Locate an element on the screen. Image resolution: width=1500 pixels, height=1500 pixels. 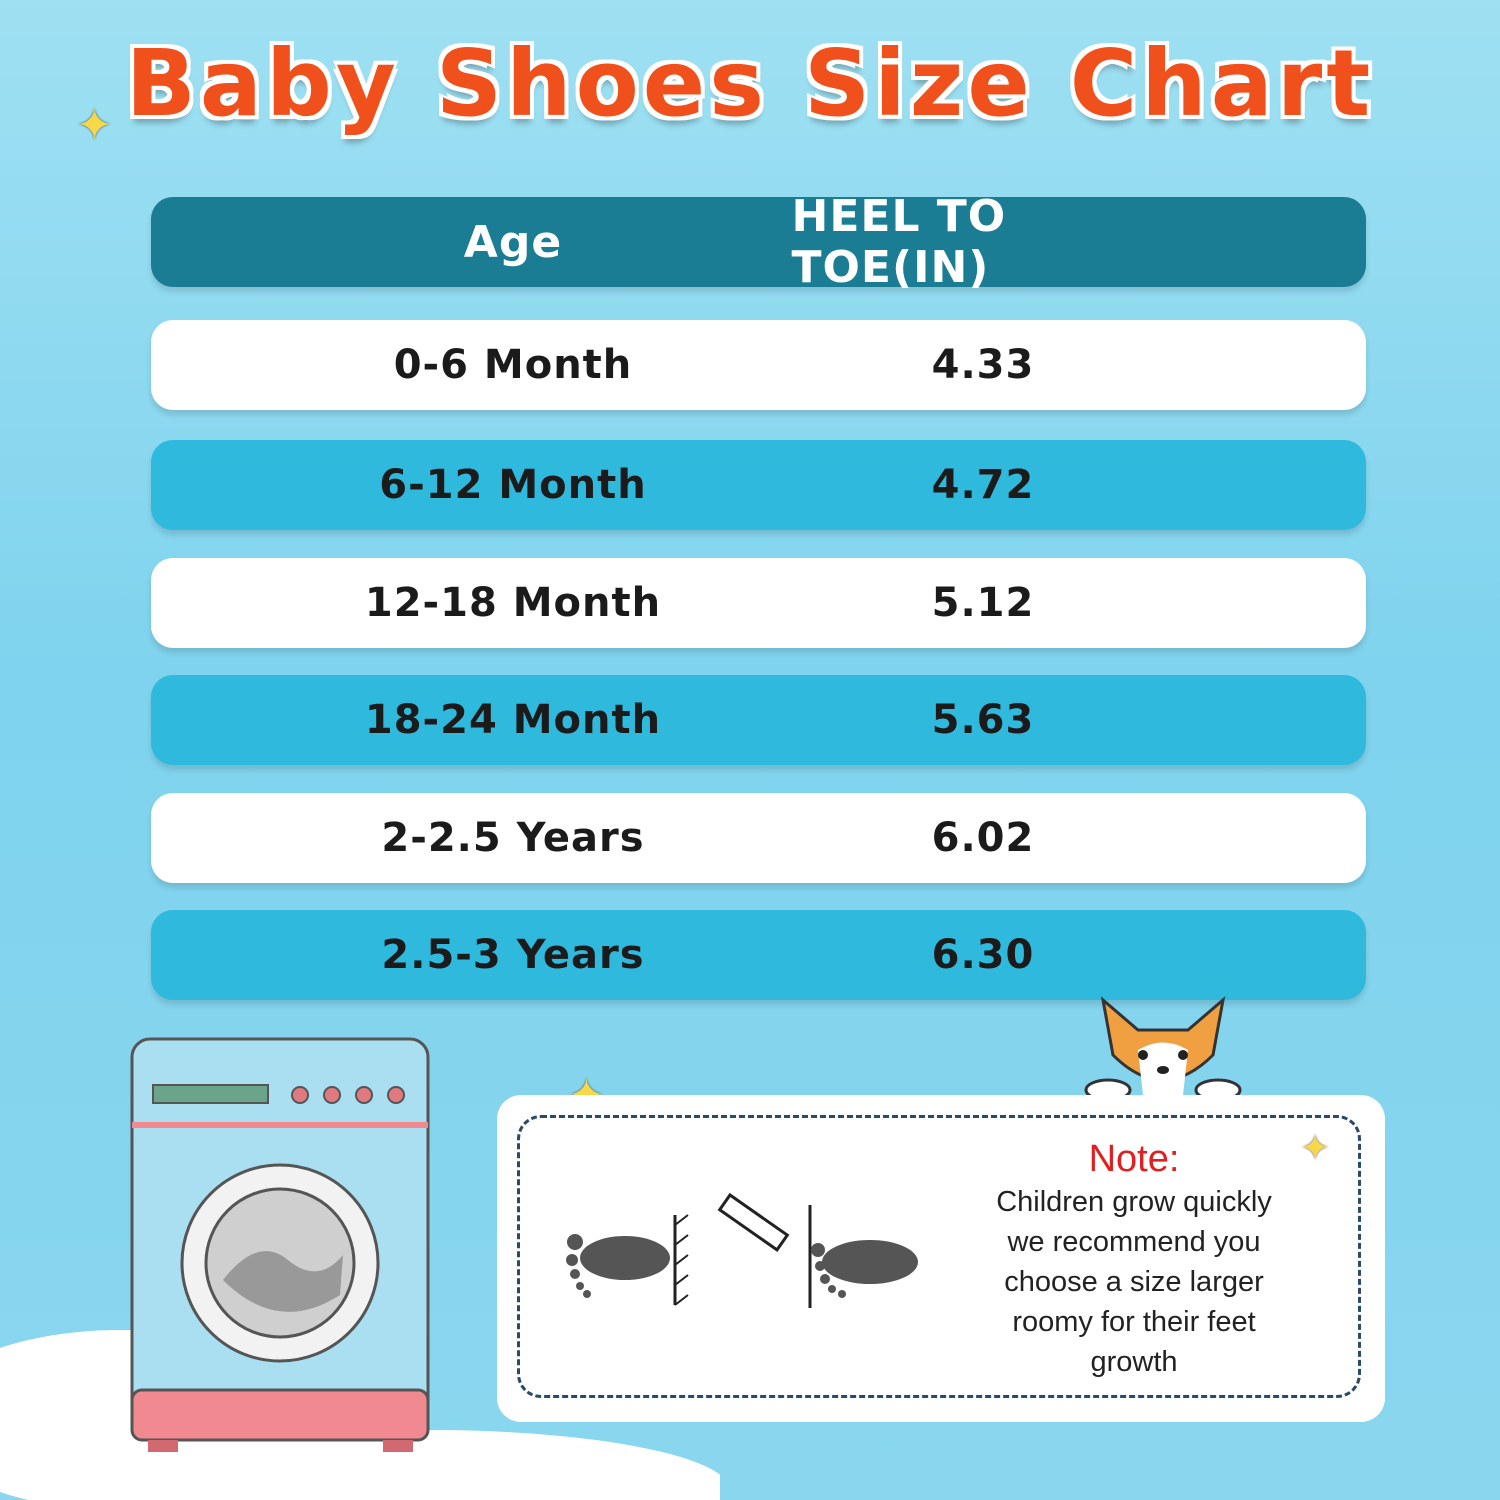
age-cell: 2.5-3 Years is located at coordinates (513, 955).